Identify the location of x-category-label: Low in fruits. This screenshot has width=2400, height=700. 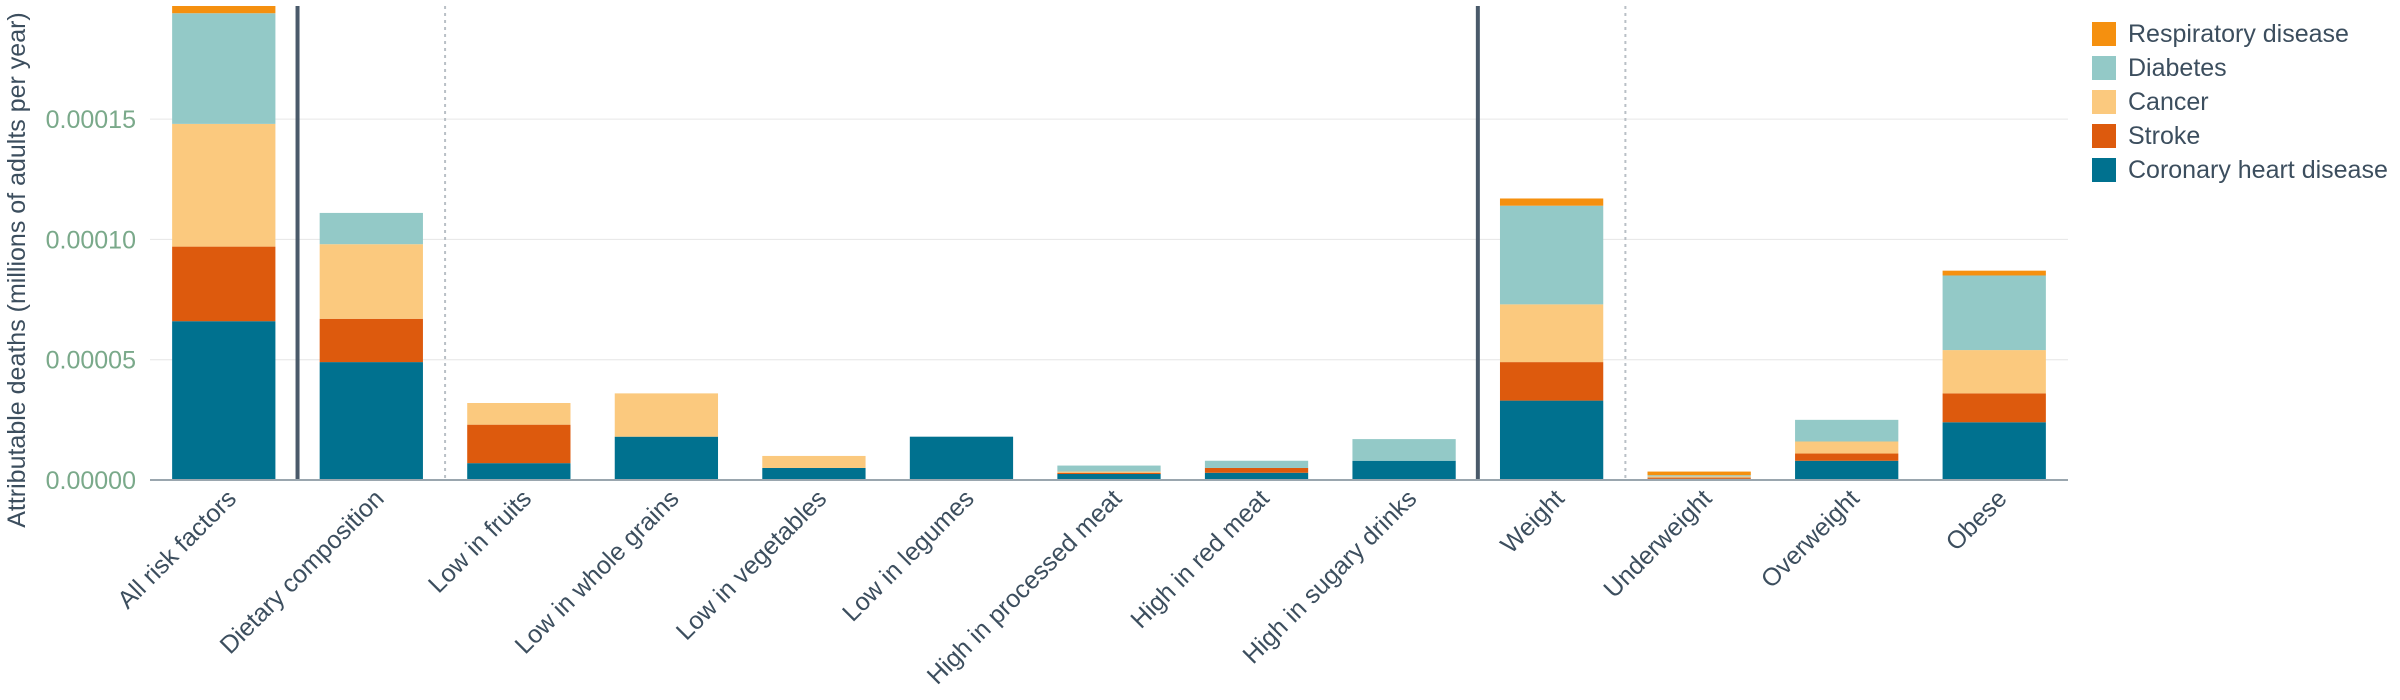
(480, 541).